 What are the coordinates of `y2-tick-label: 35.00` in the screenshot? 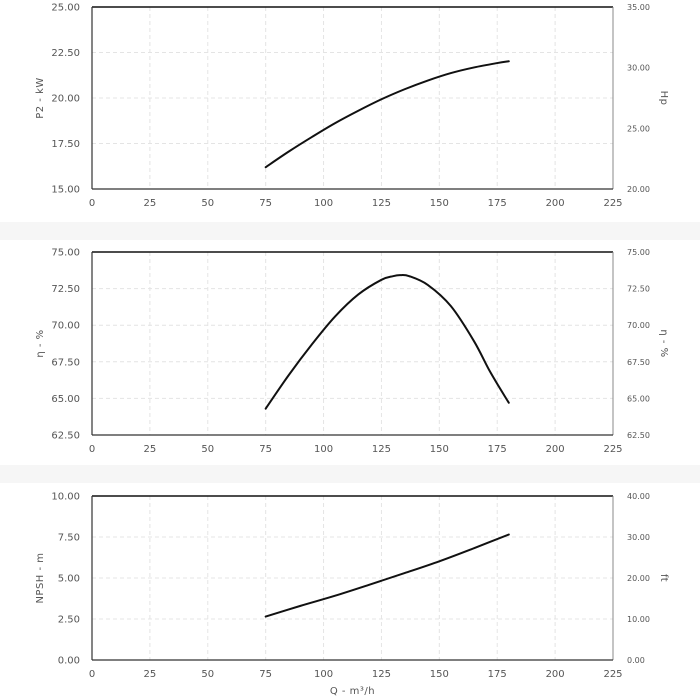 It's located at (638, 7).